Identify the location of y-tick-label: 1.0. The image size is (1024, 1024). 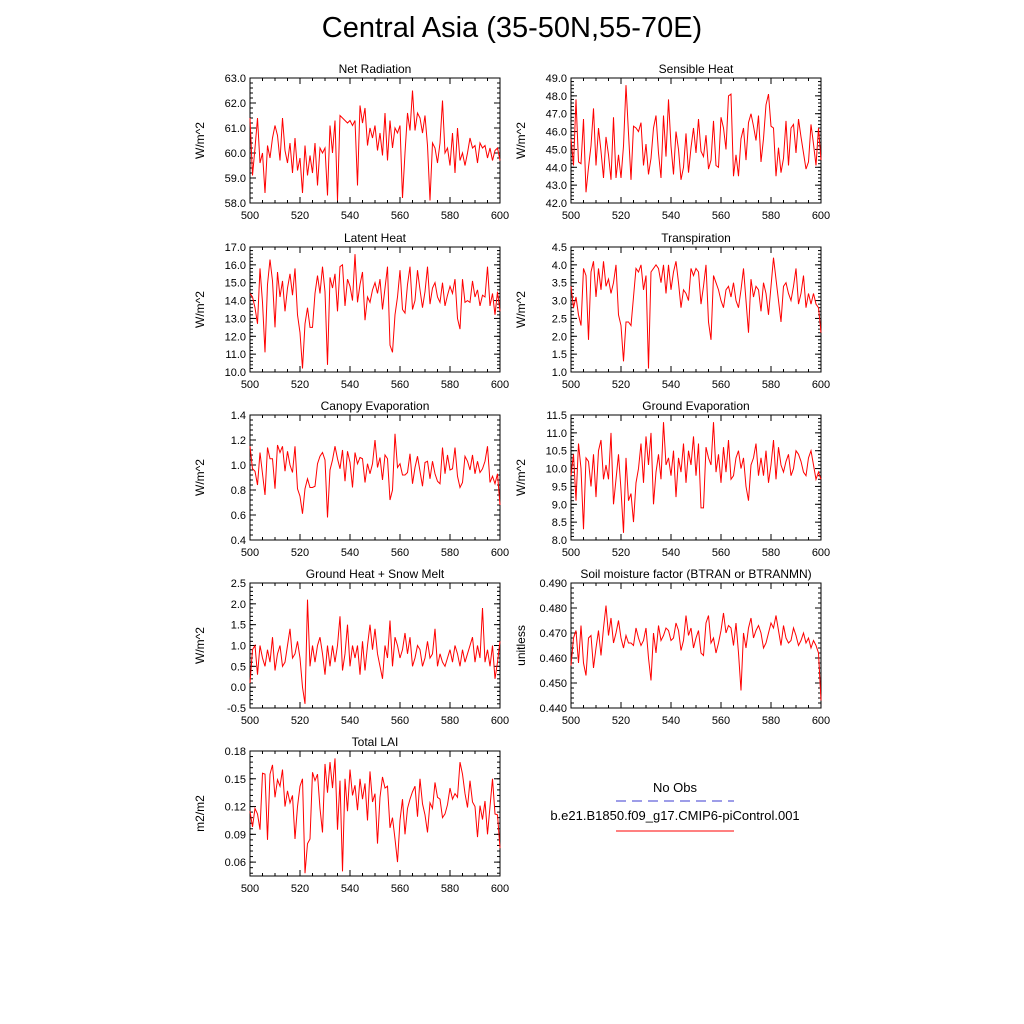
(559, 373).